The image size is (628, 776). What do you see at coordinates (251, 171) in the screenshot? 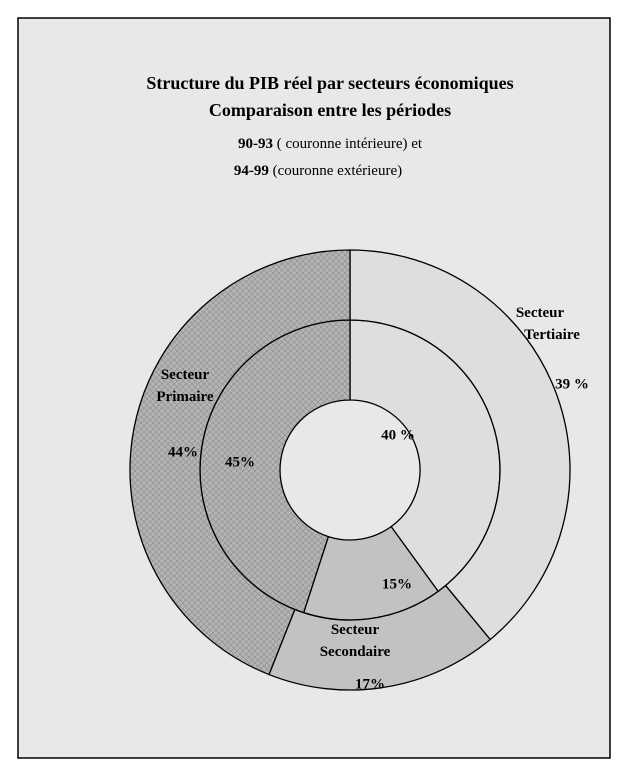
I see `series-name: 94-99` at bounding box center [251, 171].